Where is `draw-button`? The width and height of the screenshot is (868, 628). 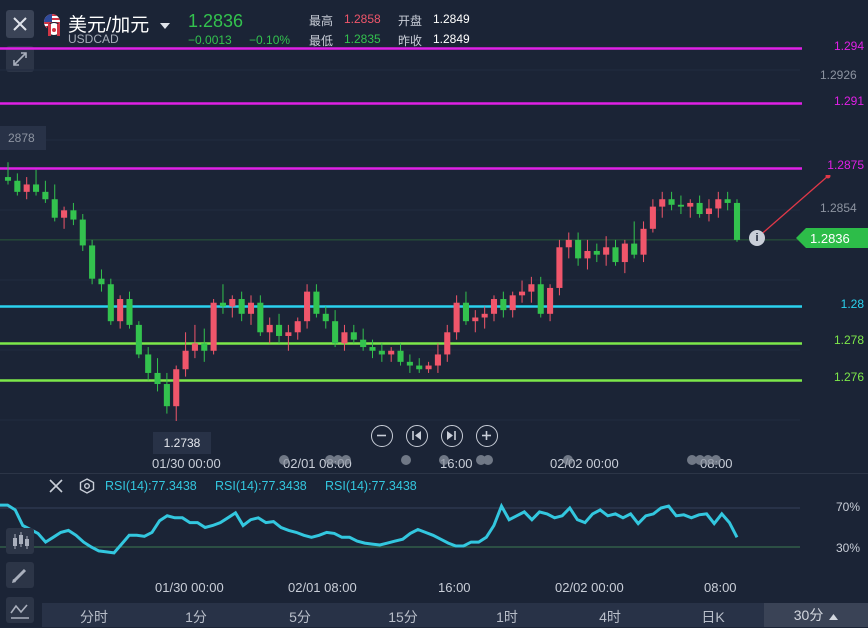 draw-button is located at coordinates (20, 575).